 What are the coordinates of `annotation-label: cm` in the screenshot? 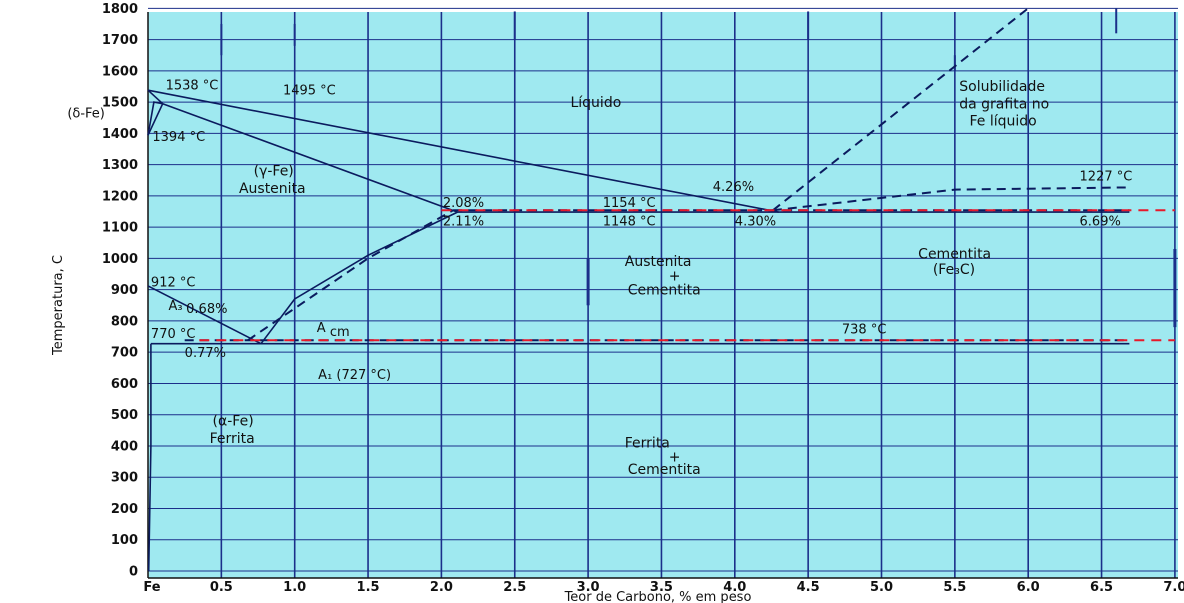 It's located at (340, 332).